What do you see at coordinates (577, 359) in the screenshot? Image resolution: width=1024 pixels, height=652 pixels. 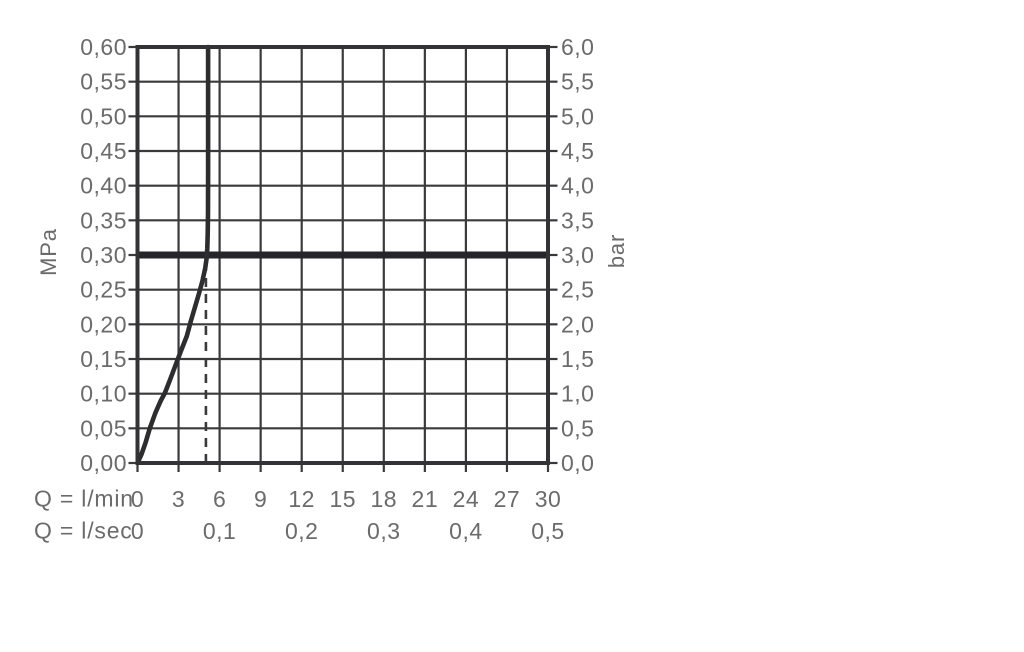 I see `y-tick-label-bar: 1,5` at bounding box center [577, 359].